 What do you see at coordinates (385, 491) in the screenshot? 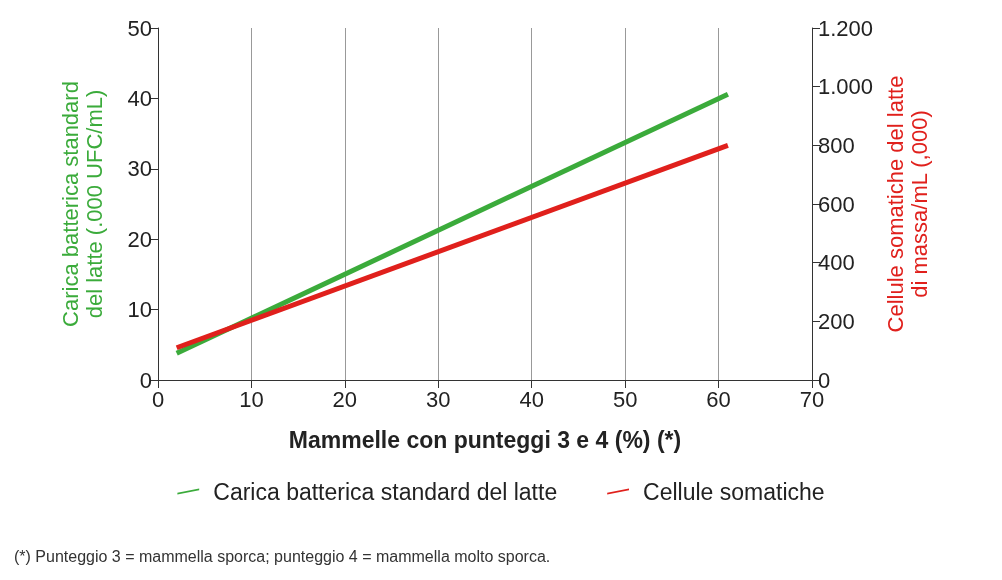
I see `legend-label: Carica batterica standard del latte` at bounding box center [385, 491].